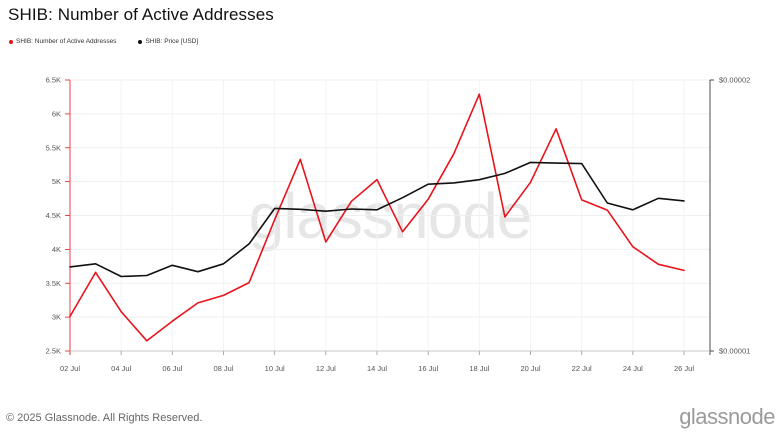  I want to click on x-tick-label: 26 Jul, so click(684, 368).